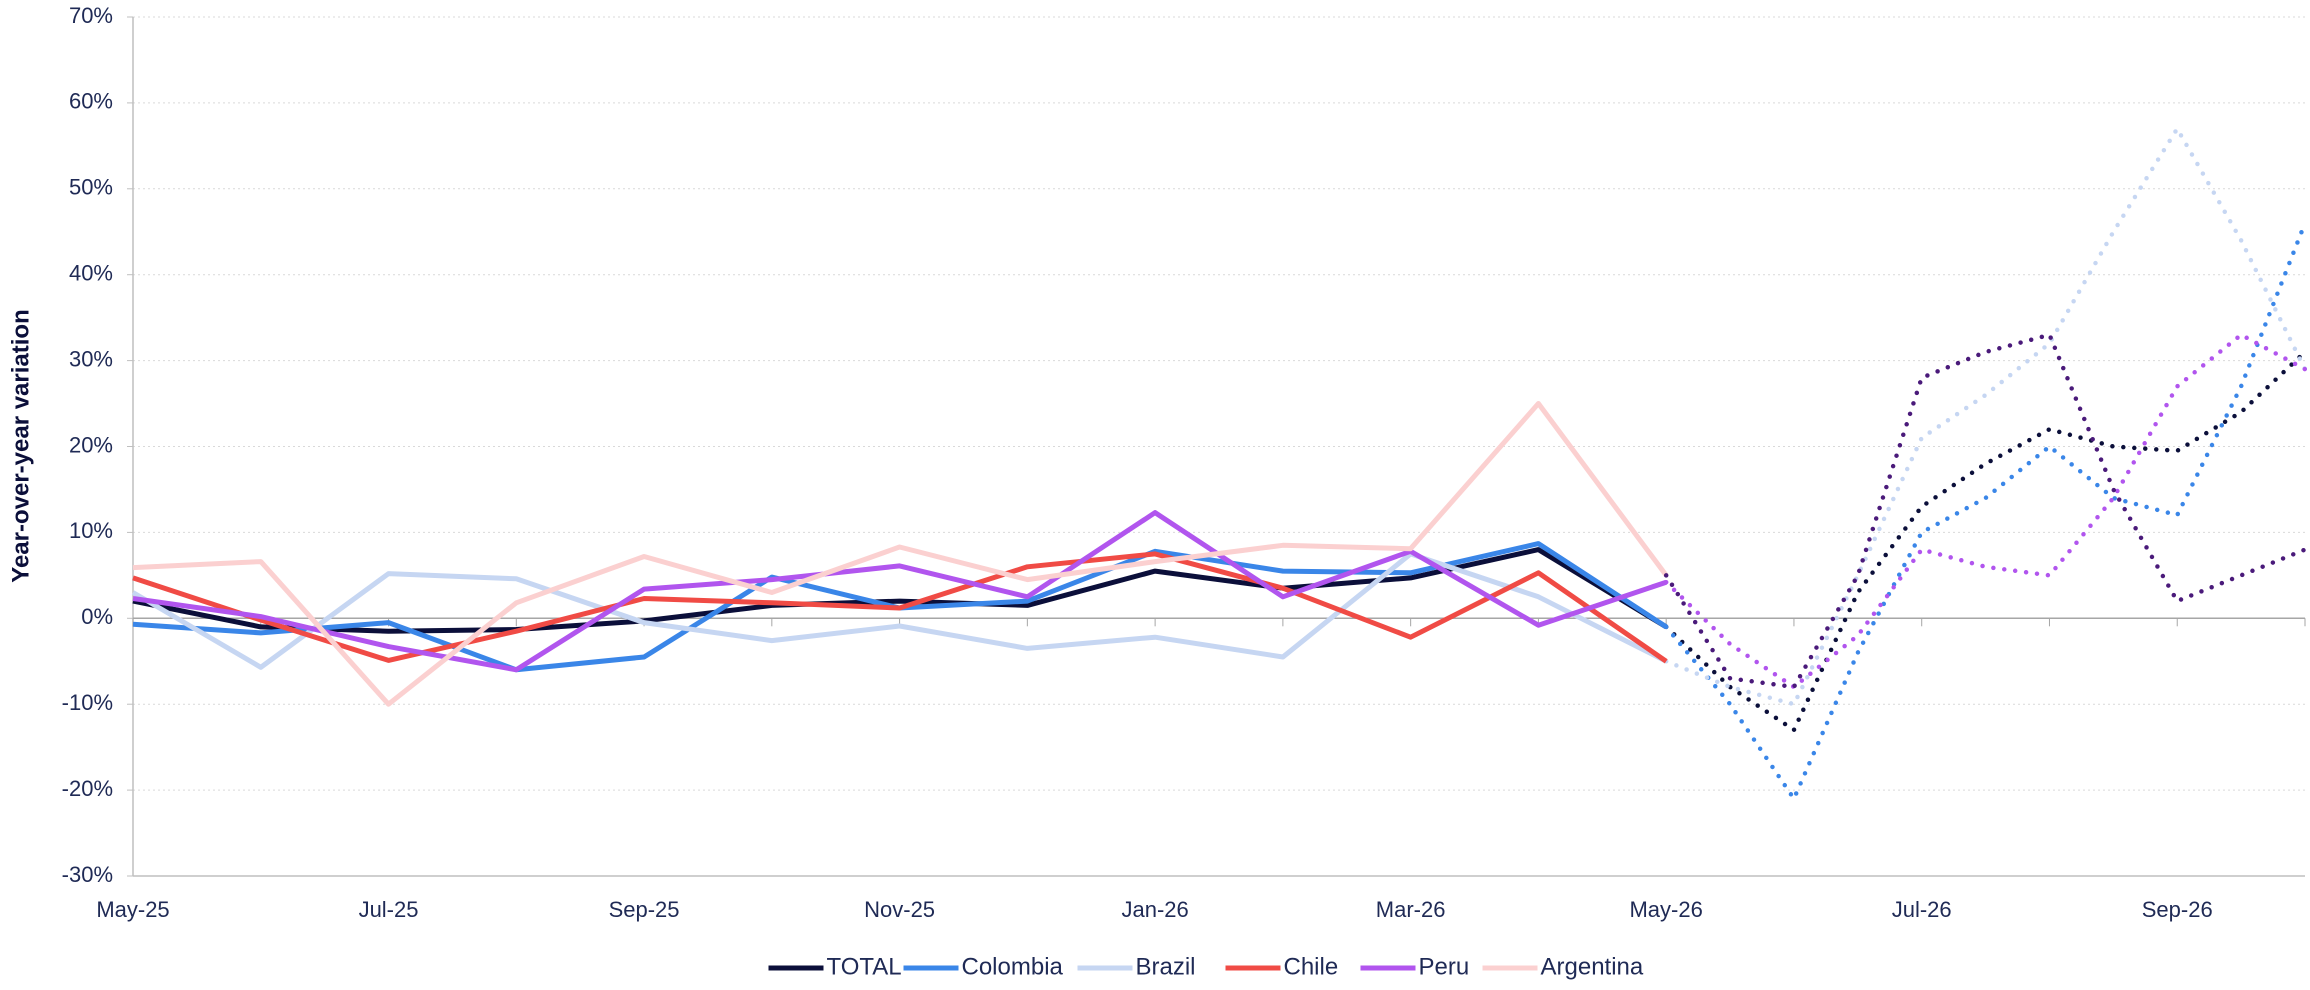 The width and height of the screenshot is (2310, 990). What do you see at coordinates (389, 909) in the screenshot?
I see `x-tick-label: Jul-25` at bounding box center [389, 909].